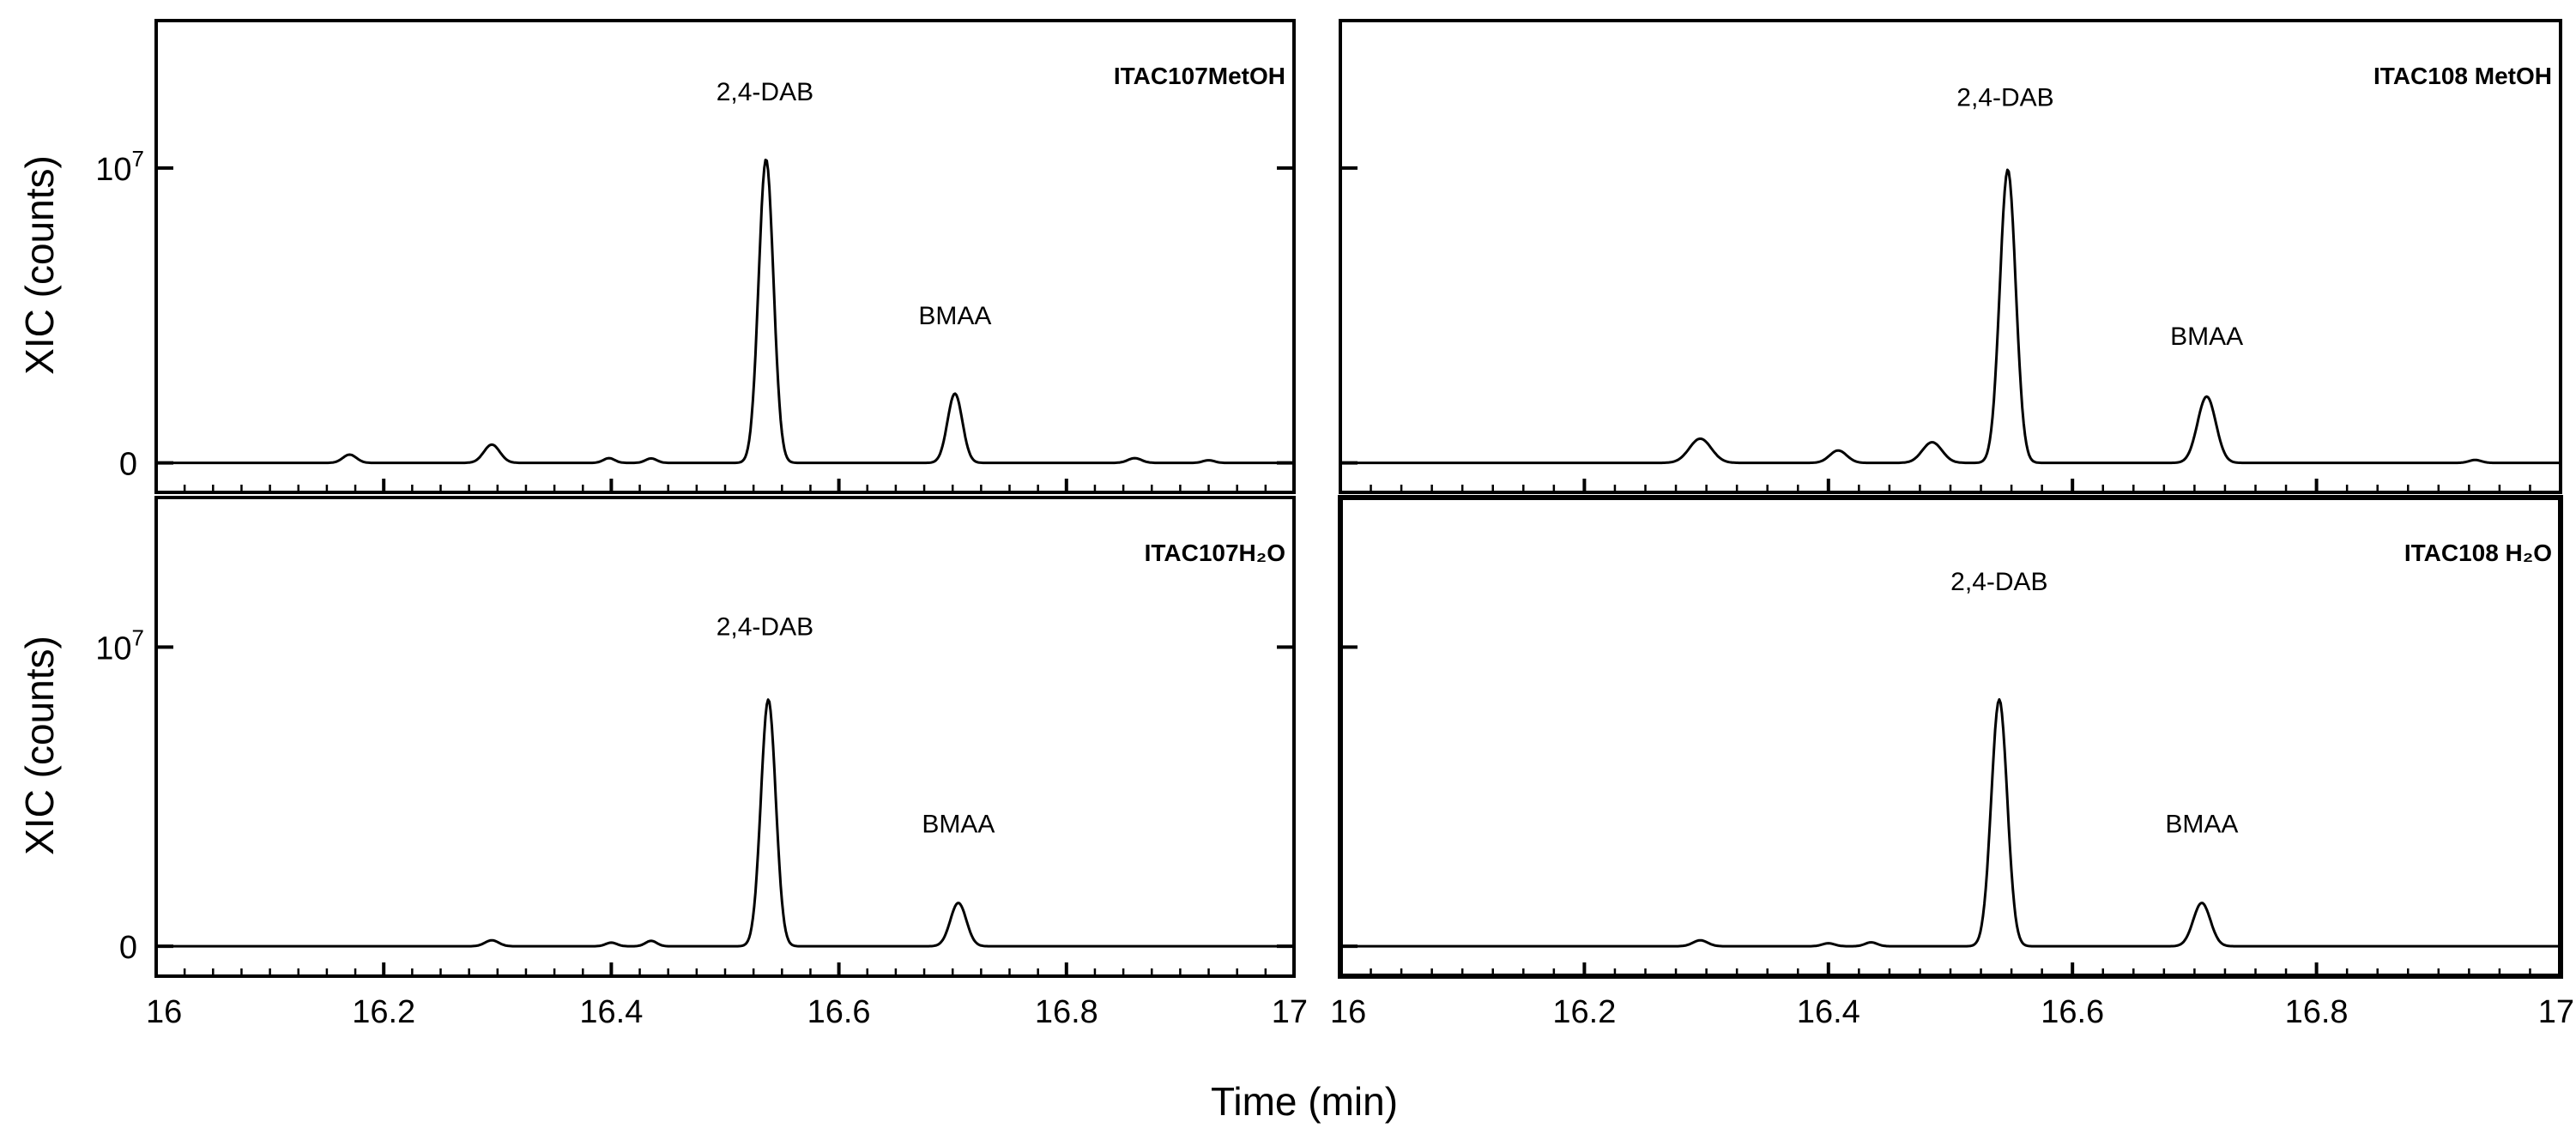 The height and width of the screenshot is (1140, 2576). I want to click on x-axis-label: Time (min), so click(1304, 1101).